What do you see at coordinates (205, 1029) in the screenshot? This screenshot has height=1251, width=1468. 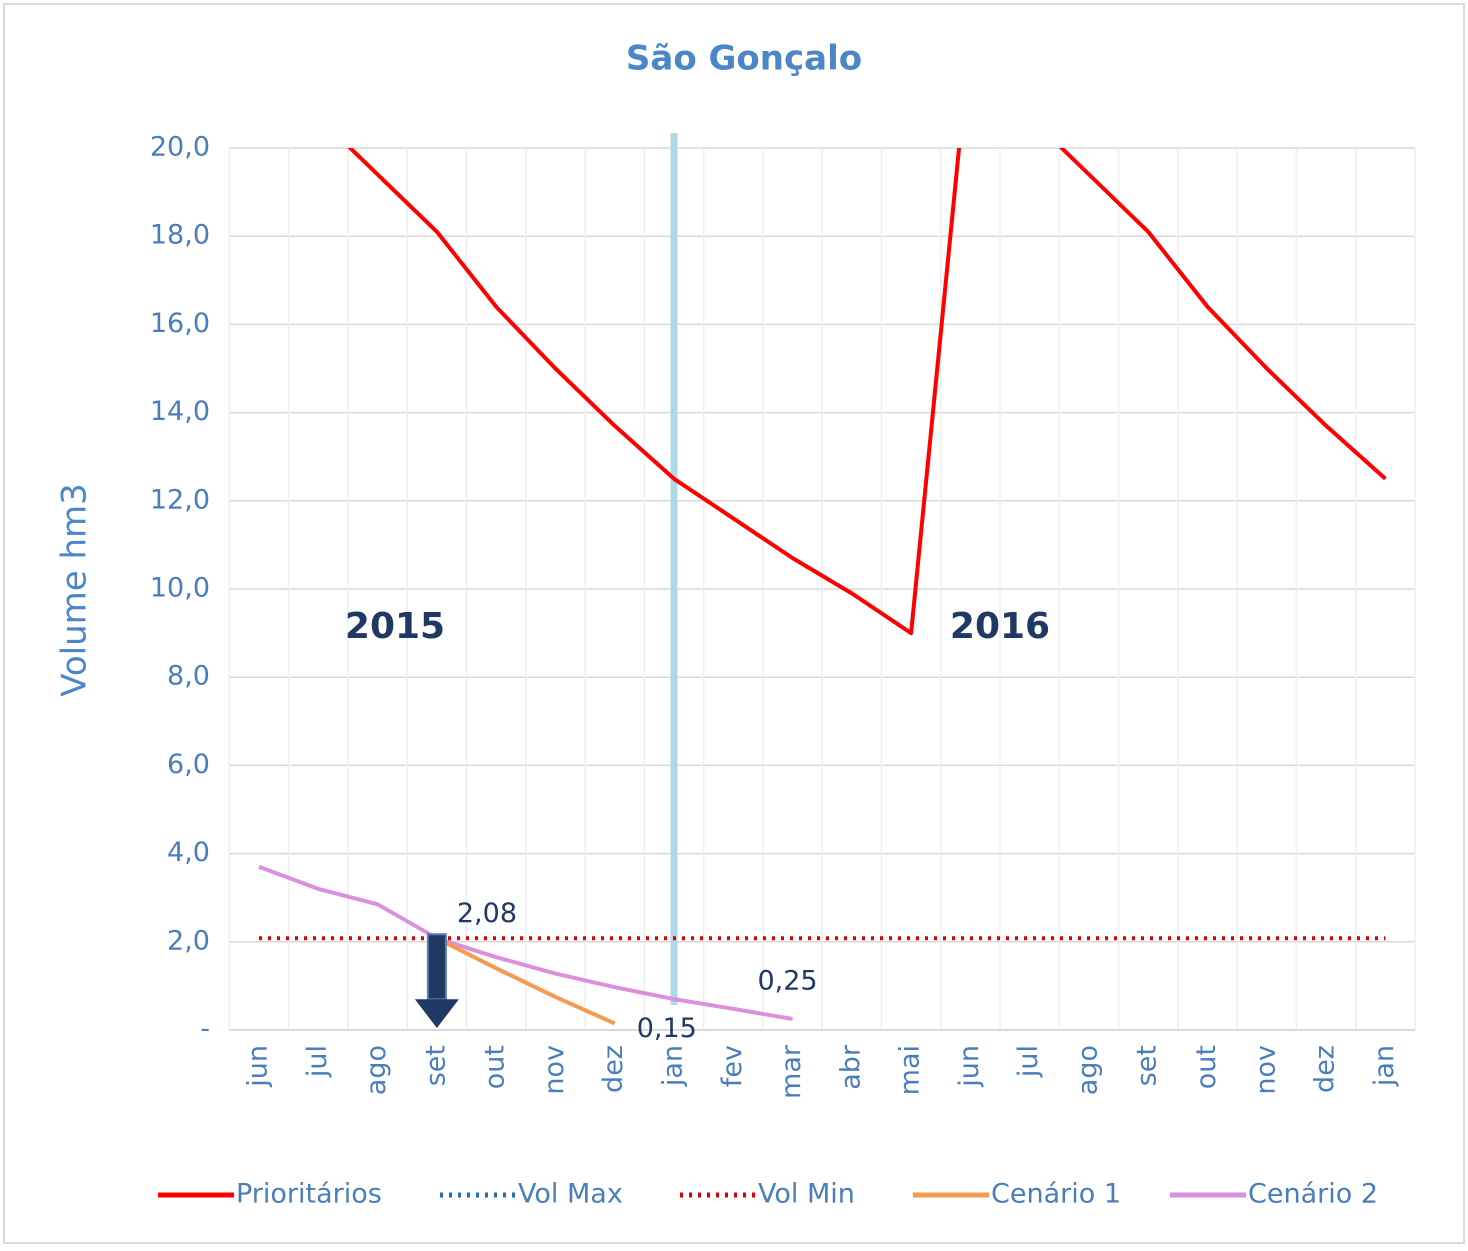 I see `y-tick-label: -` at bounding box center [205, 1029].